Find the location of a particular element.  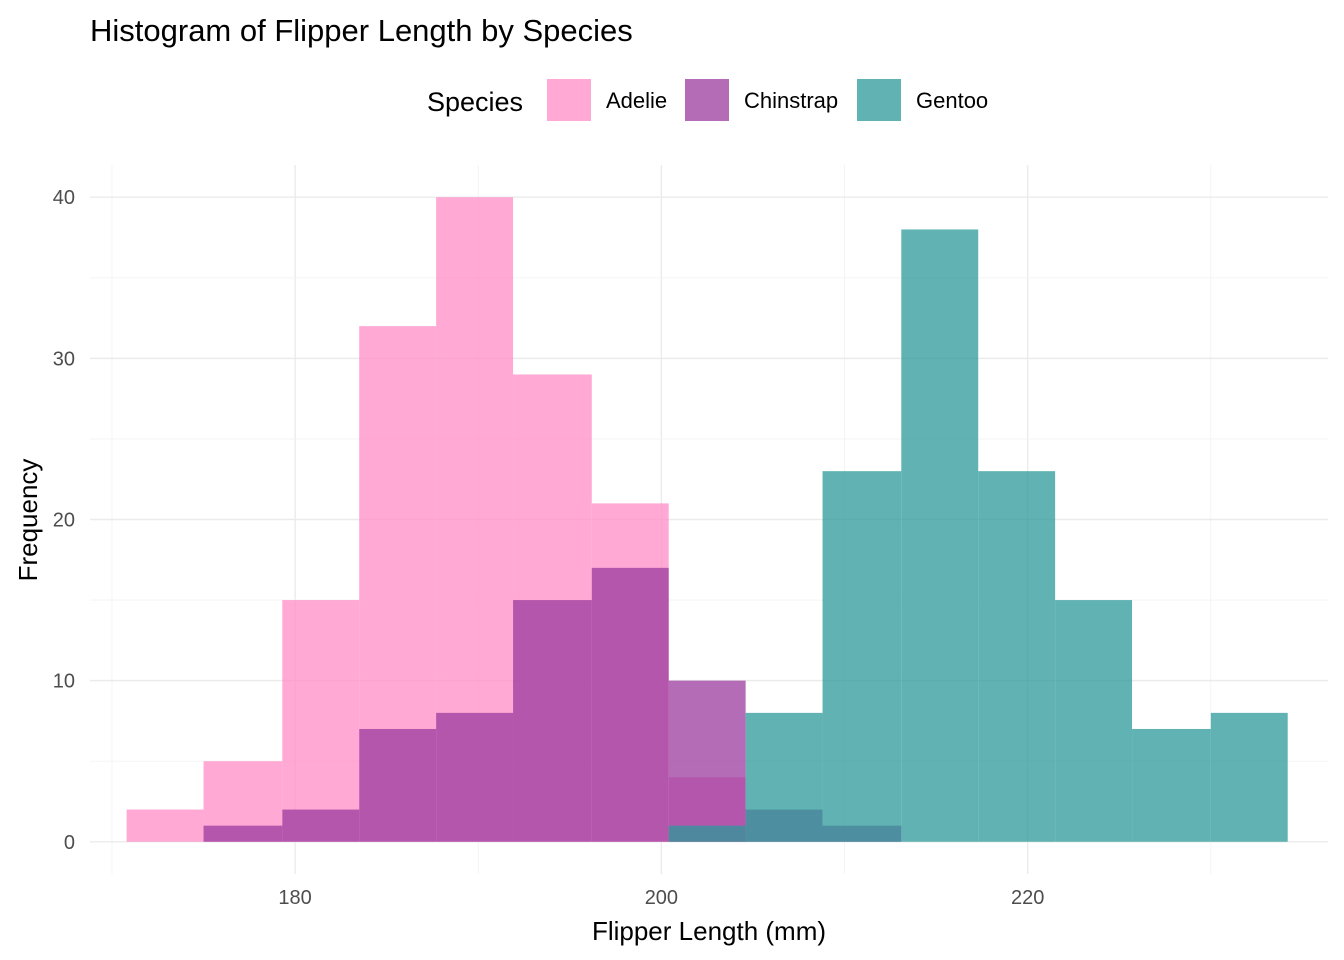

legend-key-chinstrap is located at coordinates (707, 100).